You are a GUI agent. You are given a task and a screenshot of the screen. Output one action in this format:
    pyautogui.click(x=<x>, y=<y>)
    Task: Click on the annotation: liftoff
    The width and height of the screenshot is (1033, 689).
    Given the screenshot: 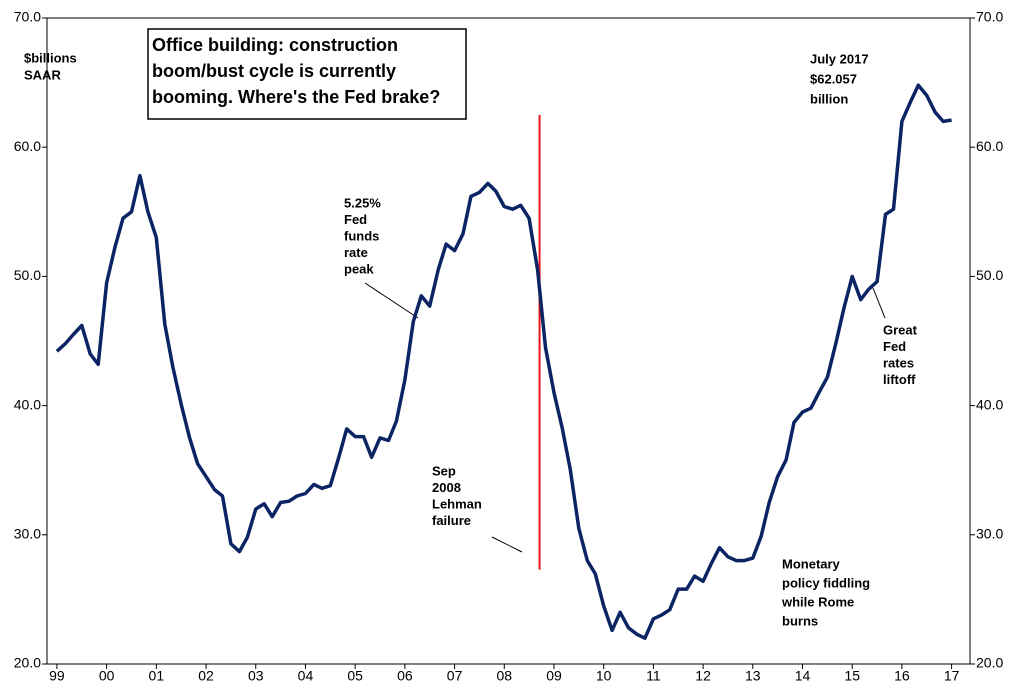 What is the action you would take?
    pyautogui.click(x=899, y=379)
    